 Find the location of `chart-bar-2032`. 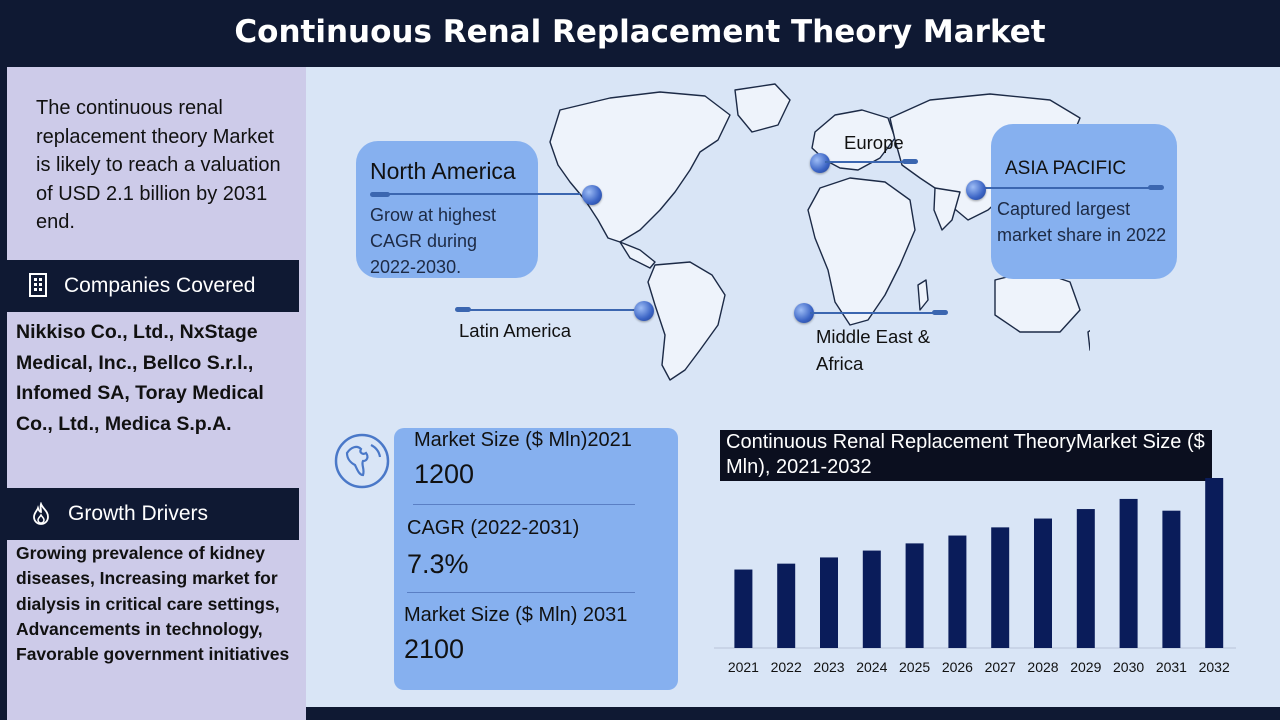

chart-bar-2032 is located at coordinates (1214, 563).